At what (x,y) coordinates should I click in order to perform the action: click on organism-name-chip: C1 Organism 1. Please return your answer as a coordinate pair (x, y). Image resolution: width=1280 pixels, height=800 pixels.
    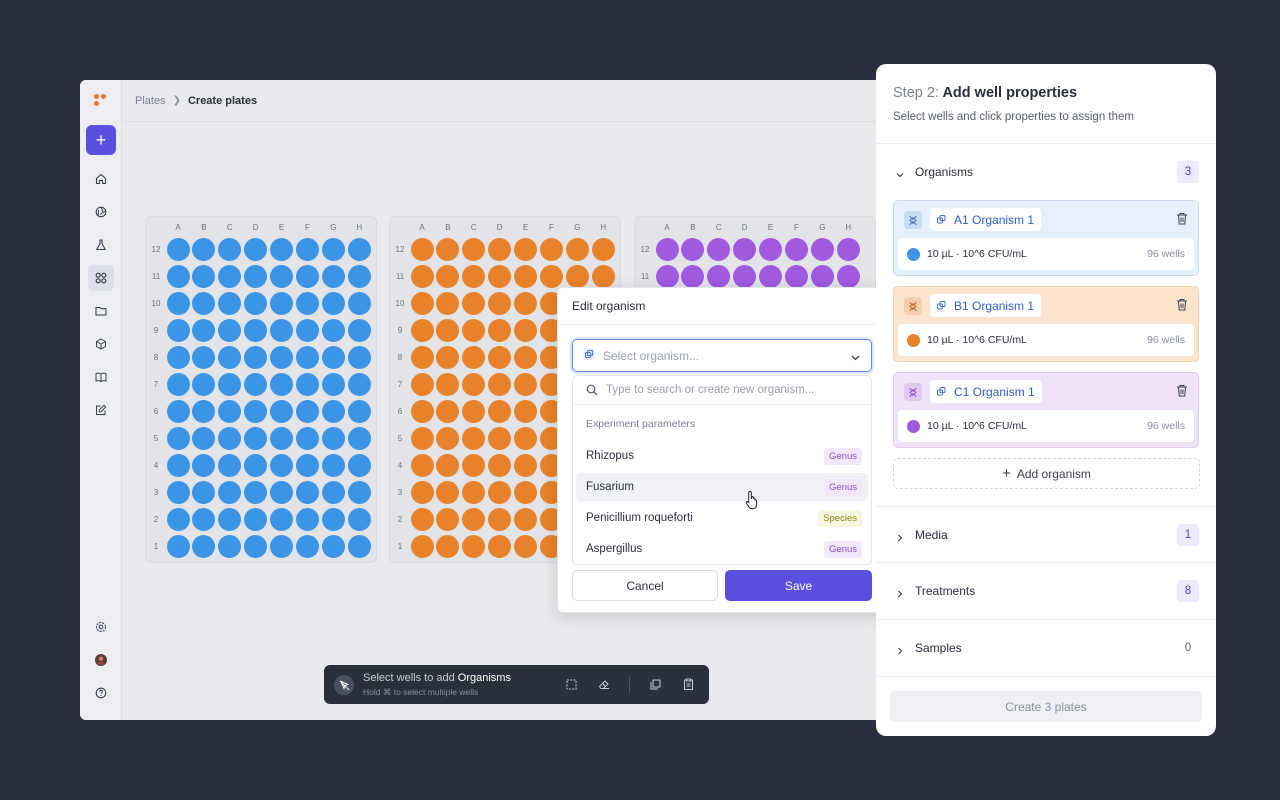
    Looking at the image, I should click on (986, 391).